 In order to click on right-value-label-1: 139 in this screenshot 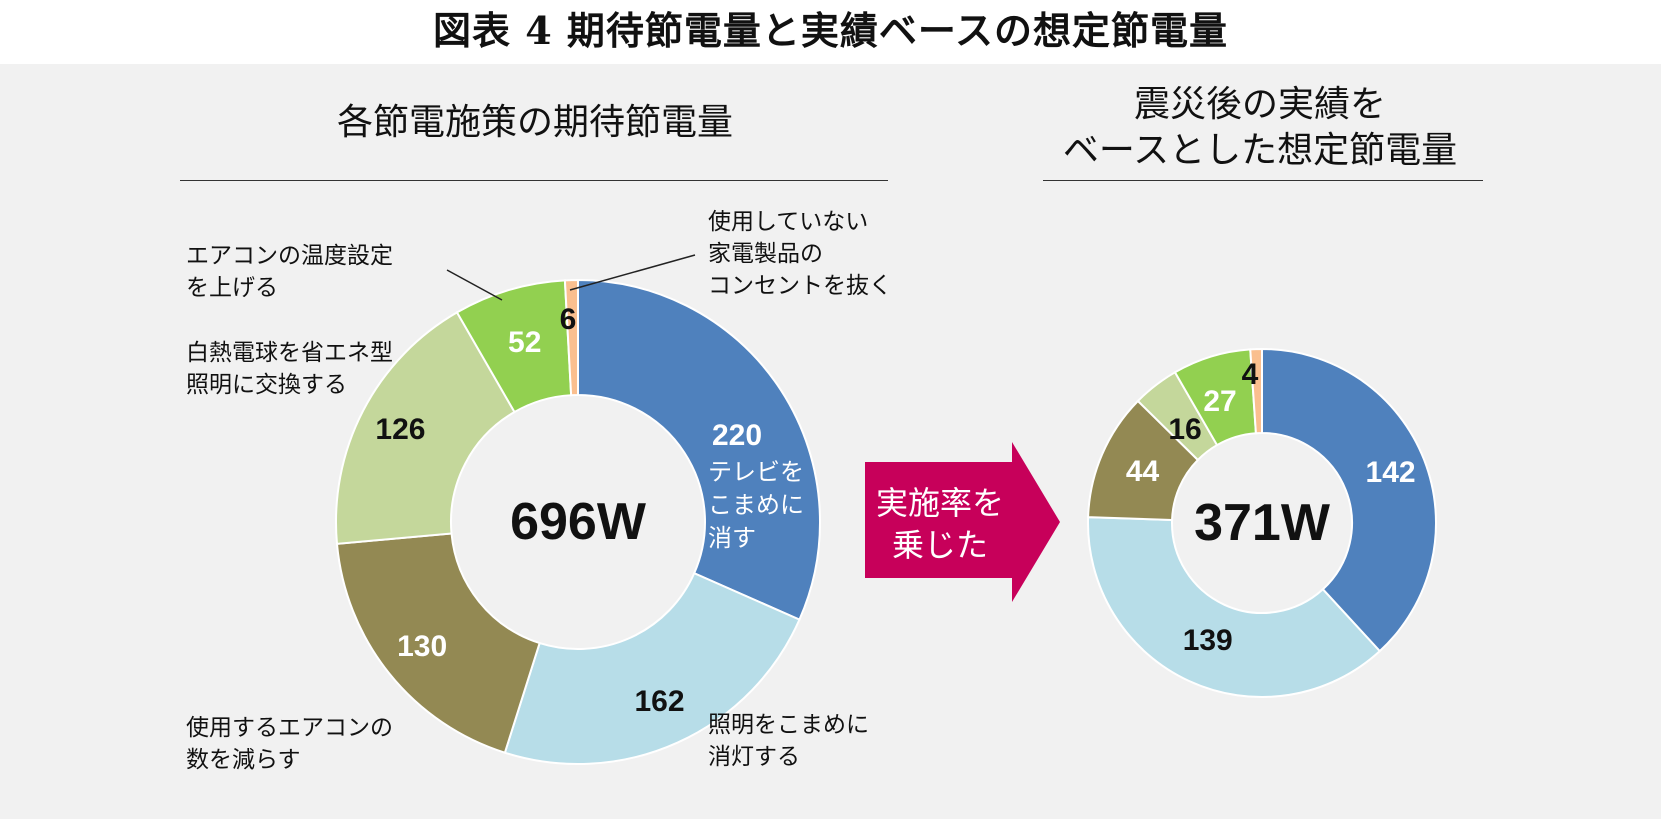, I will do `click(1207, 641)`.